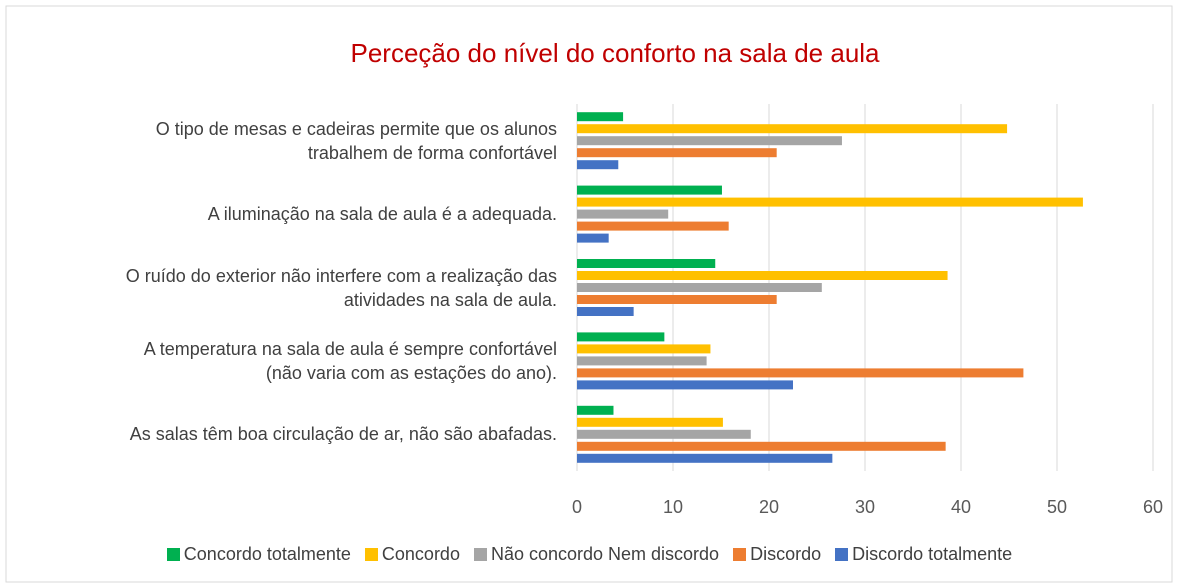 This screenshot has width=1179, height=588. What do you see at coordinates (961, 507) in the screenshot?
I see `x-tick-label: 40` at bounding box center [961, 507].